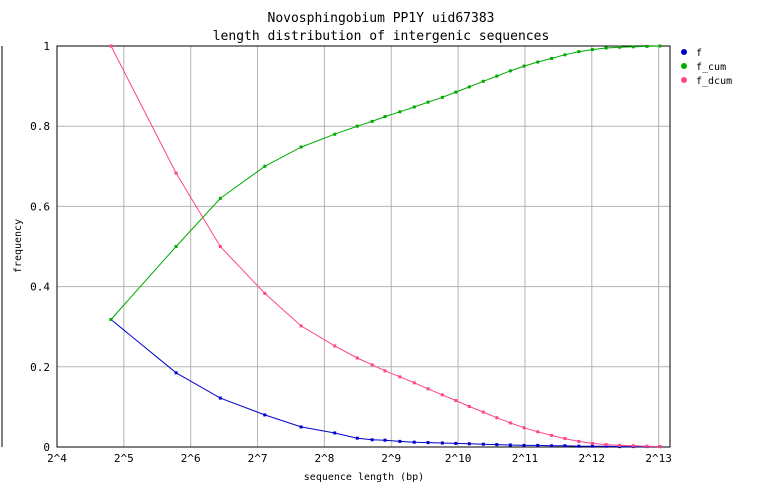 This screenshot has width=762, height=498. What do you see at coordinates (324, 458) in the screenshot?
I see `x-tick-label: 2^8` at bounding box center [324, 458].